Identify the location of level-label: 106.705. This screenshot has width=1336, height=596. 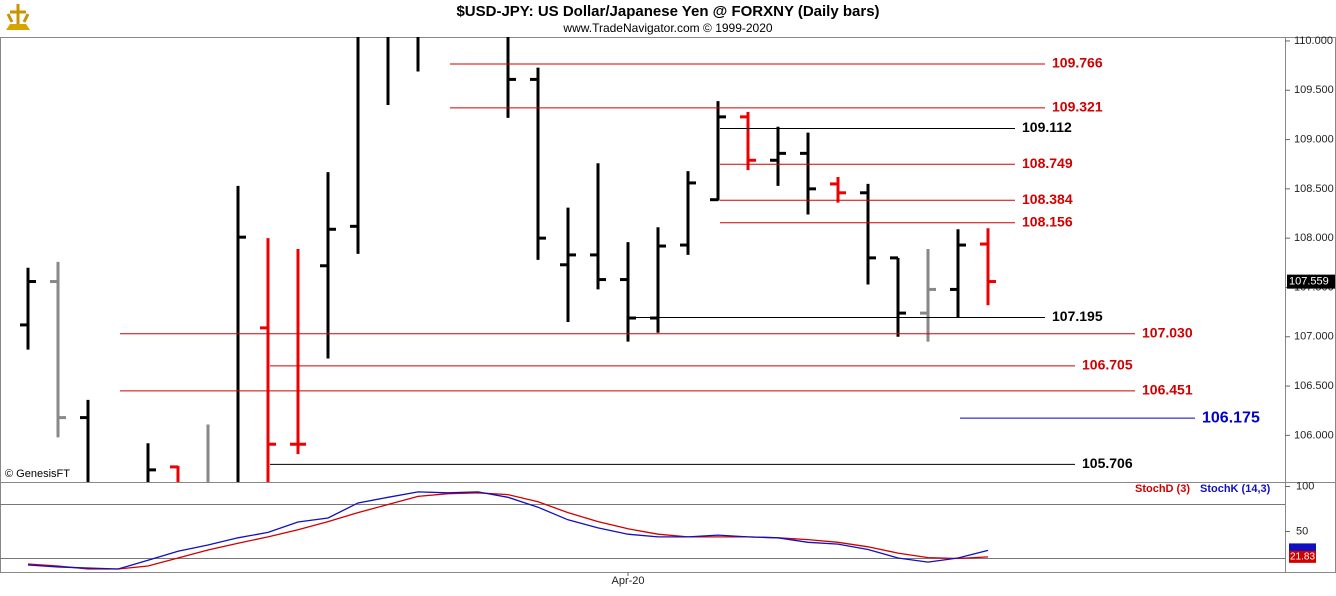
(1107, 365).